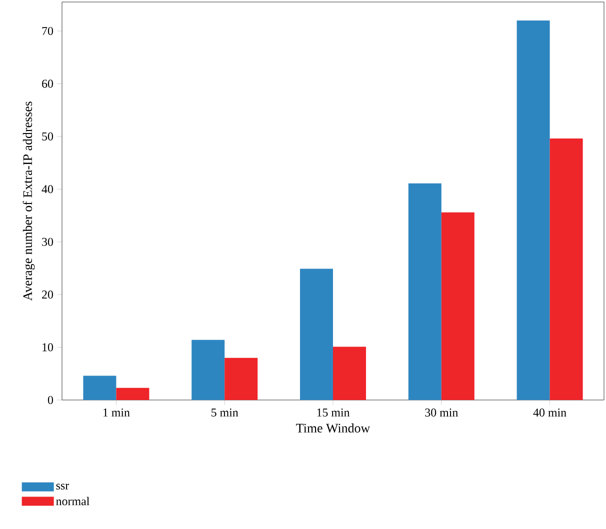 The width and height of the screenshot is (606, 529). What do you see at coordinates (48, 84) in the screenshot?
I see `y-tick-label: 60` at bounding box center [48, 84].